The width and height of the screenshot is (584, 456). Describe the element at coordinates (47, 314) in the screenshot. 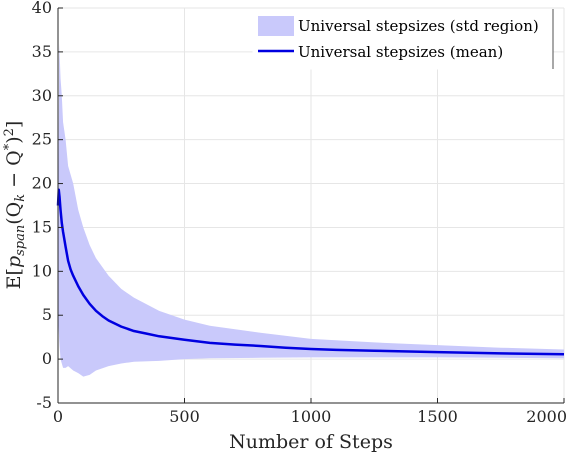

I see `y-tick-label: 5` at that location.